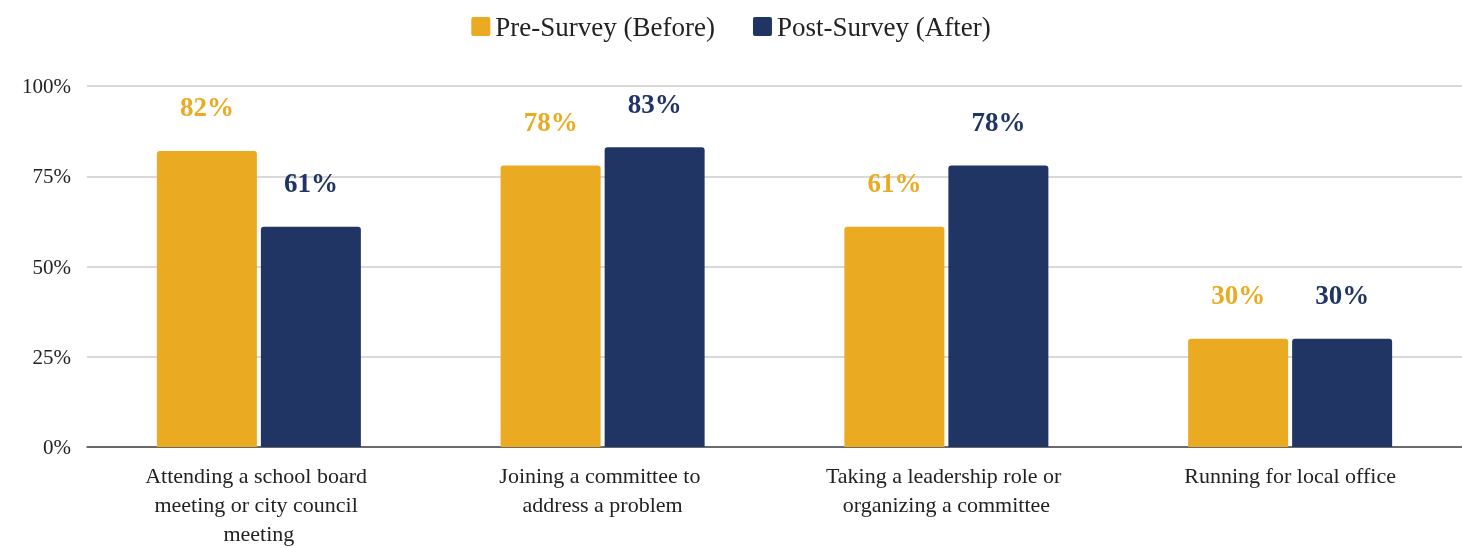 This screenshot has height=548, width=1462. Describe the element at coordinates (51, 266) in the screenshot. I see `y-tick-label: 50%` at that location.